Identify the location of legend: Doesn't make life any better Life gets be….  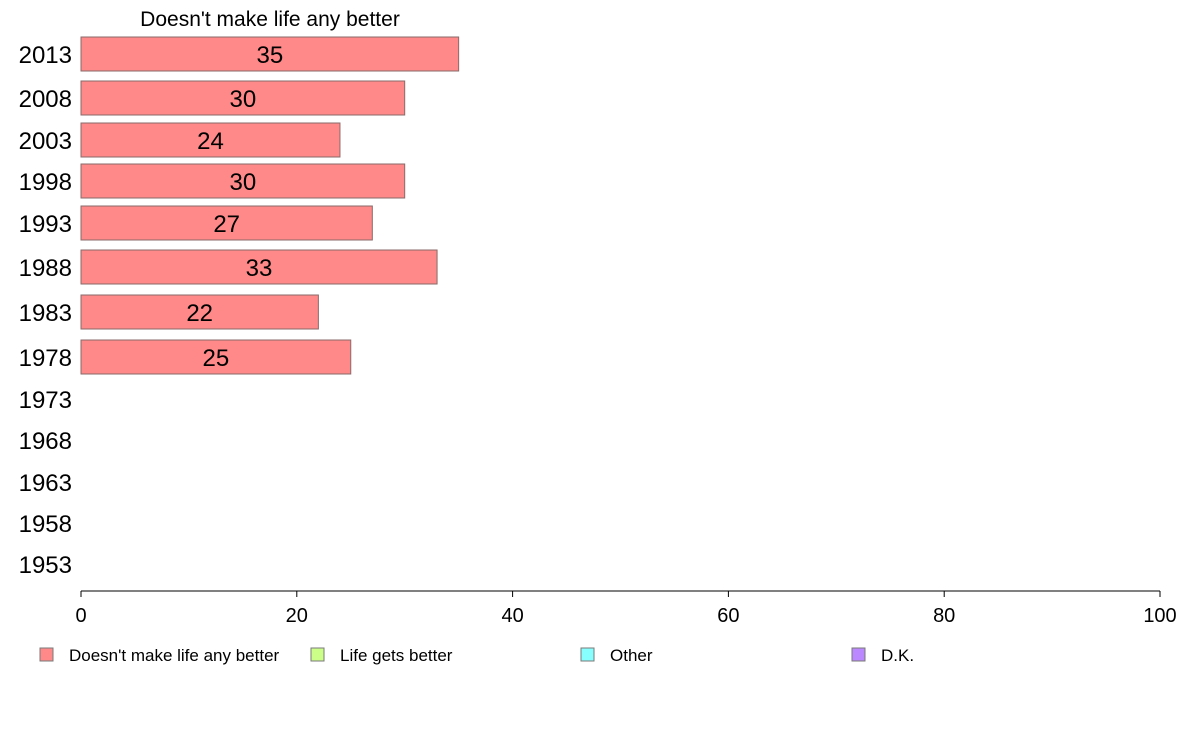
(476, 655).